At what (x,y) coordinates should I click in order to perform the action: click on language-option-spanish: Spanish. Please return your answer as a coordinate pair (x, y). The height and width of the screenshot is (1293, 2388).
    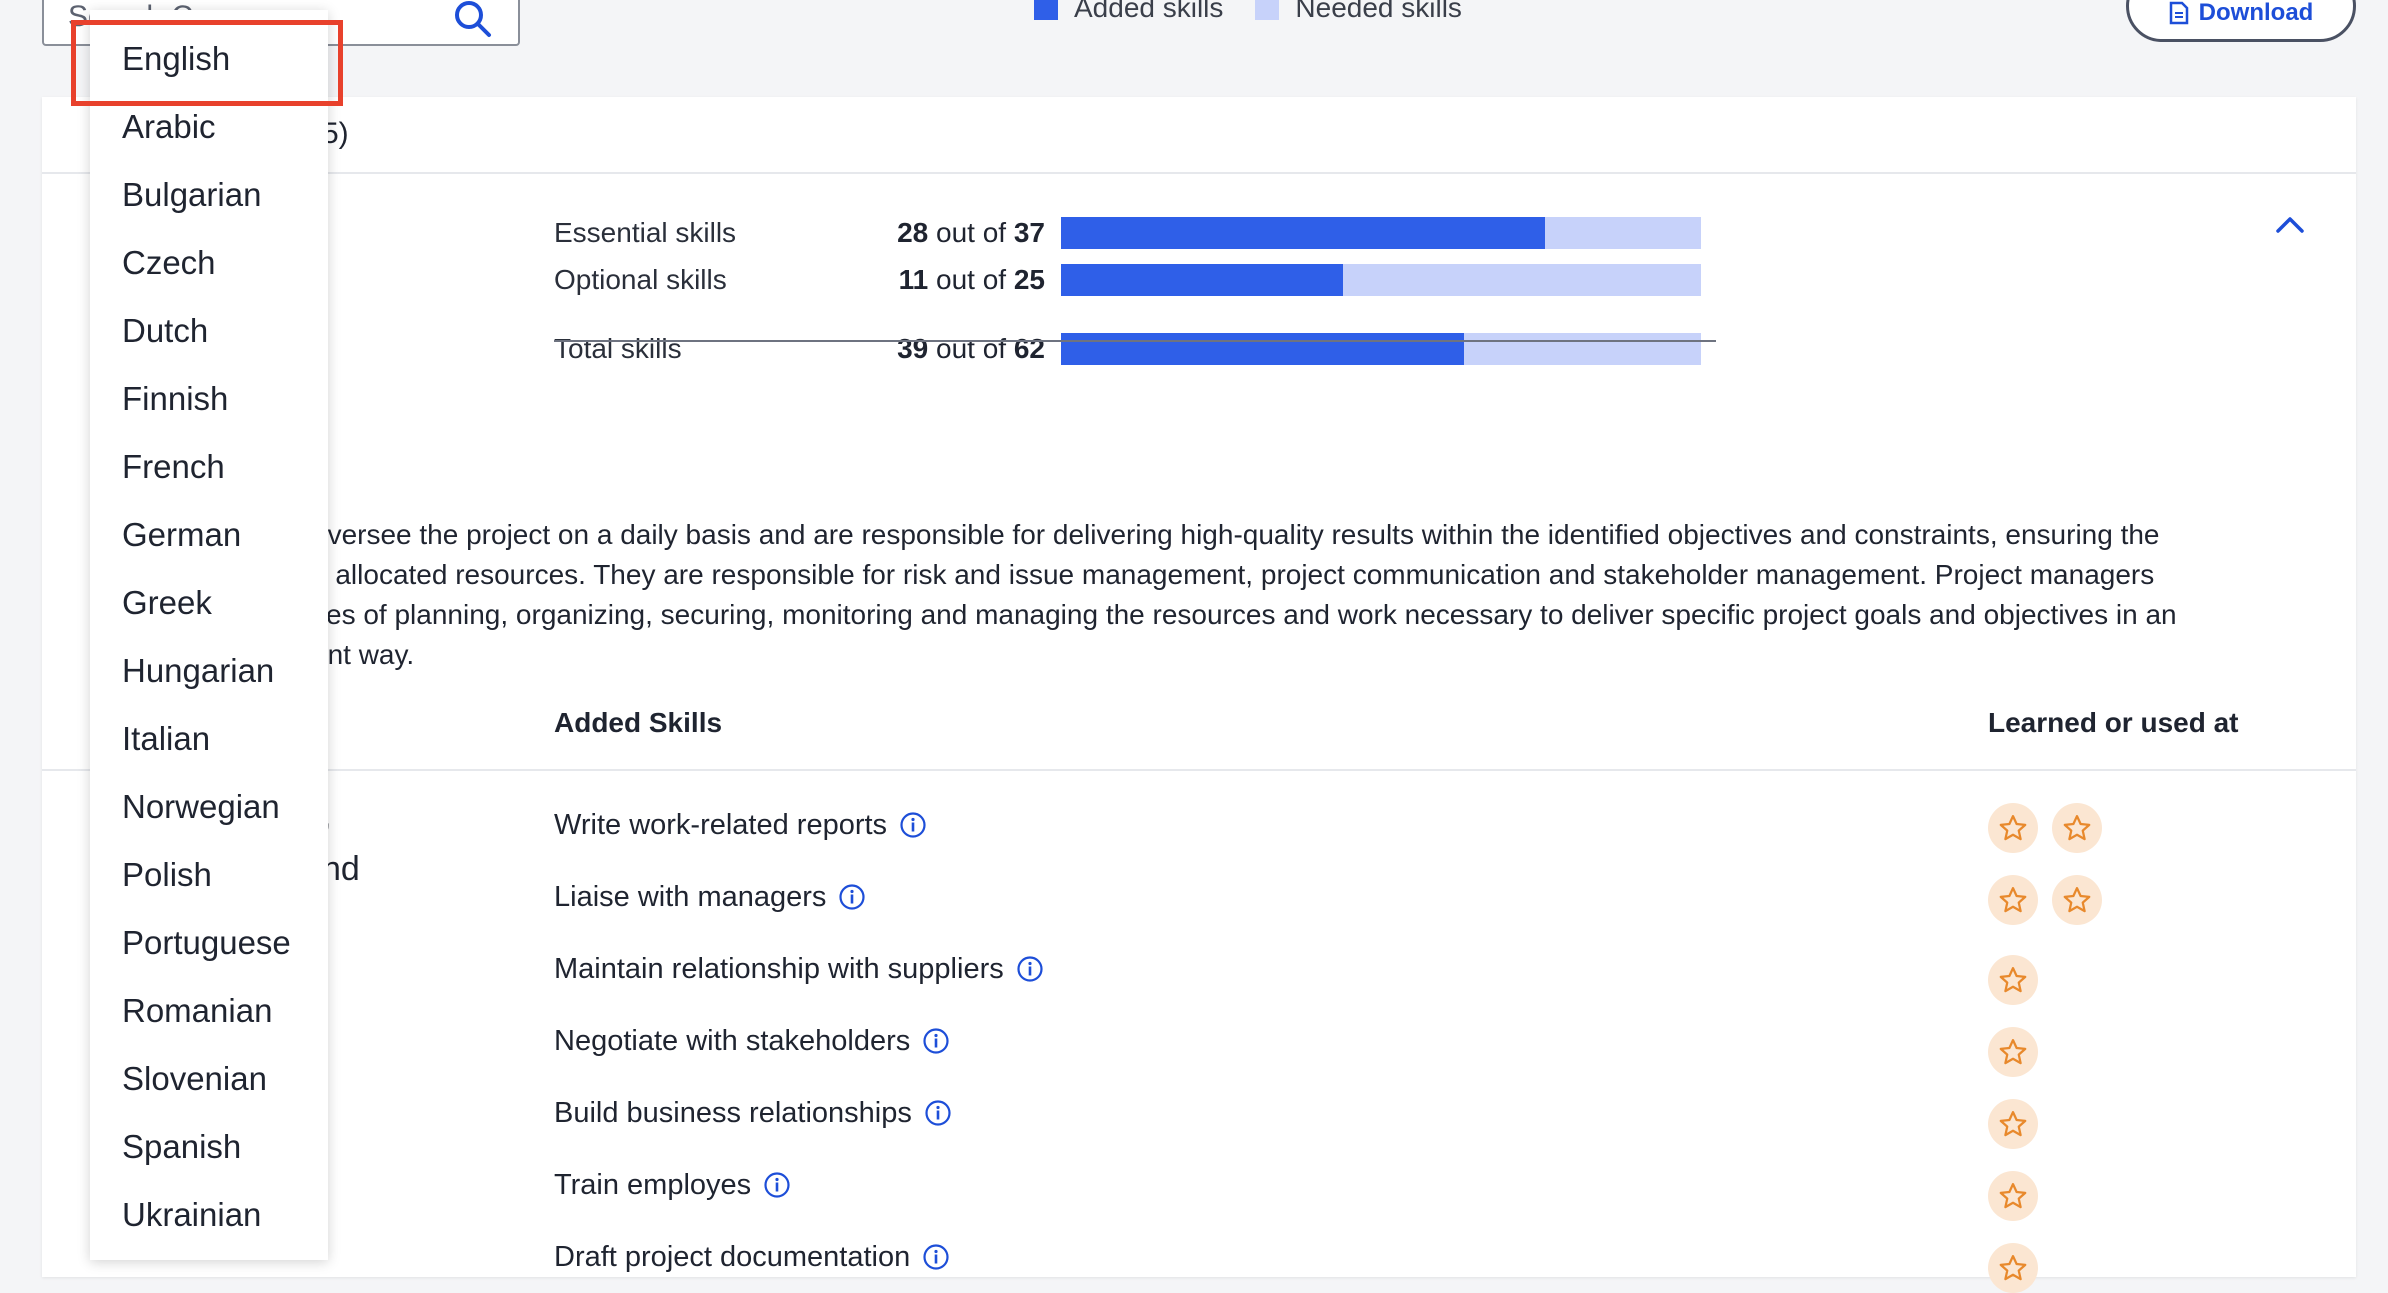
    Looking at the image, I should click on (182, 1146).